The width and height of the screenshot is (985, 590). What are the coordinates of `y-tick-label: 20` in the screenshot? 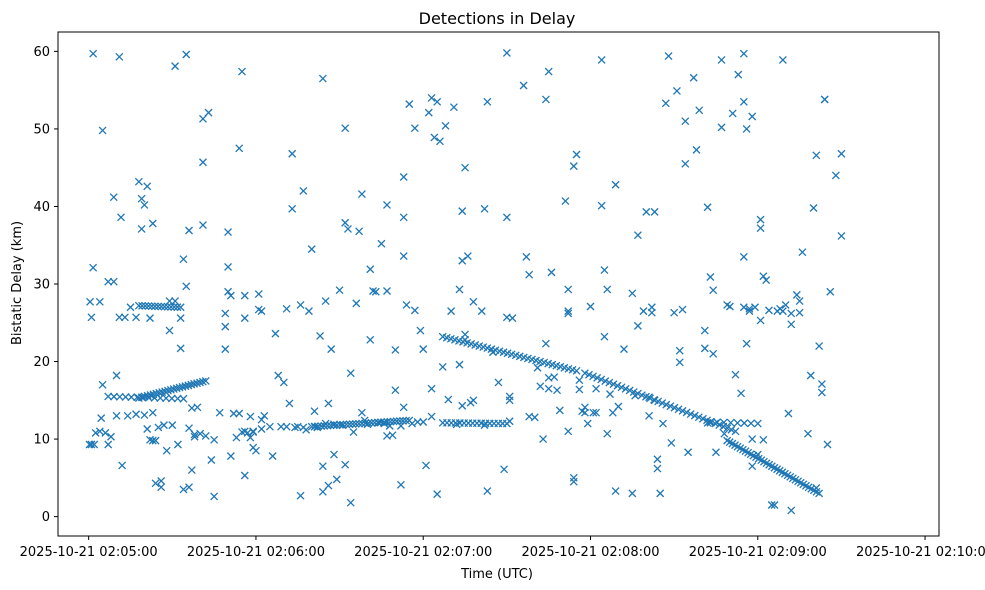 It's located at (41, 362).